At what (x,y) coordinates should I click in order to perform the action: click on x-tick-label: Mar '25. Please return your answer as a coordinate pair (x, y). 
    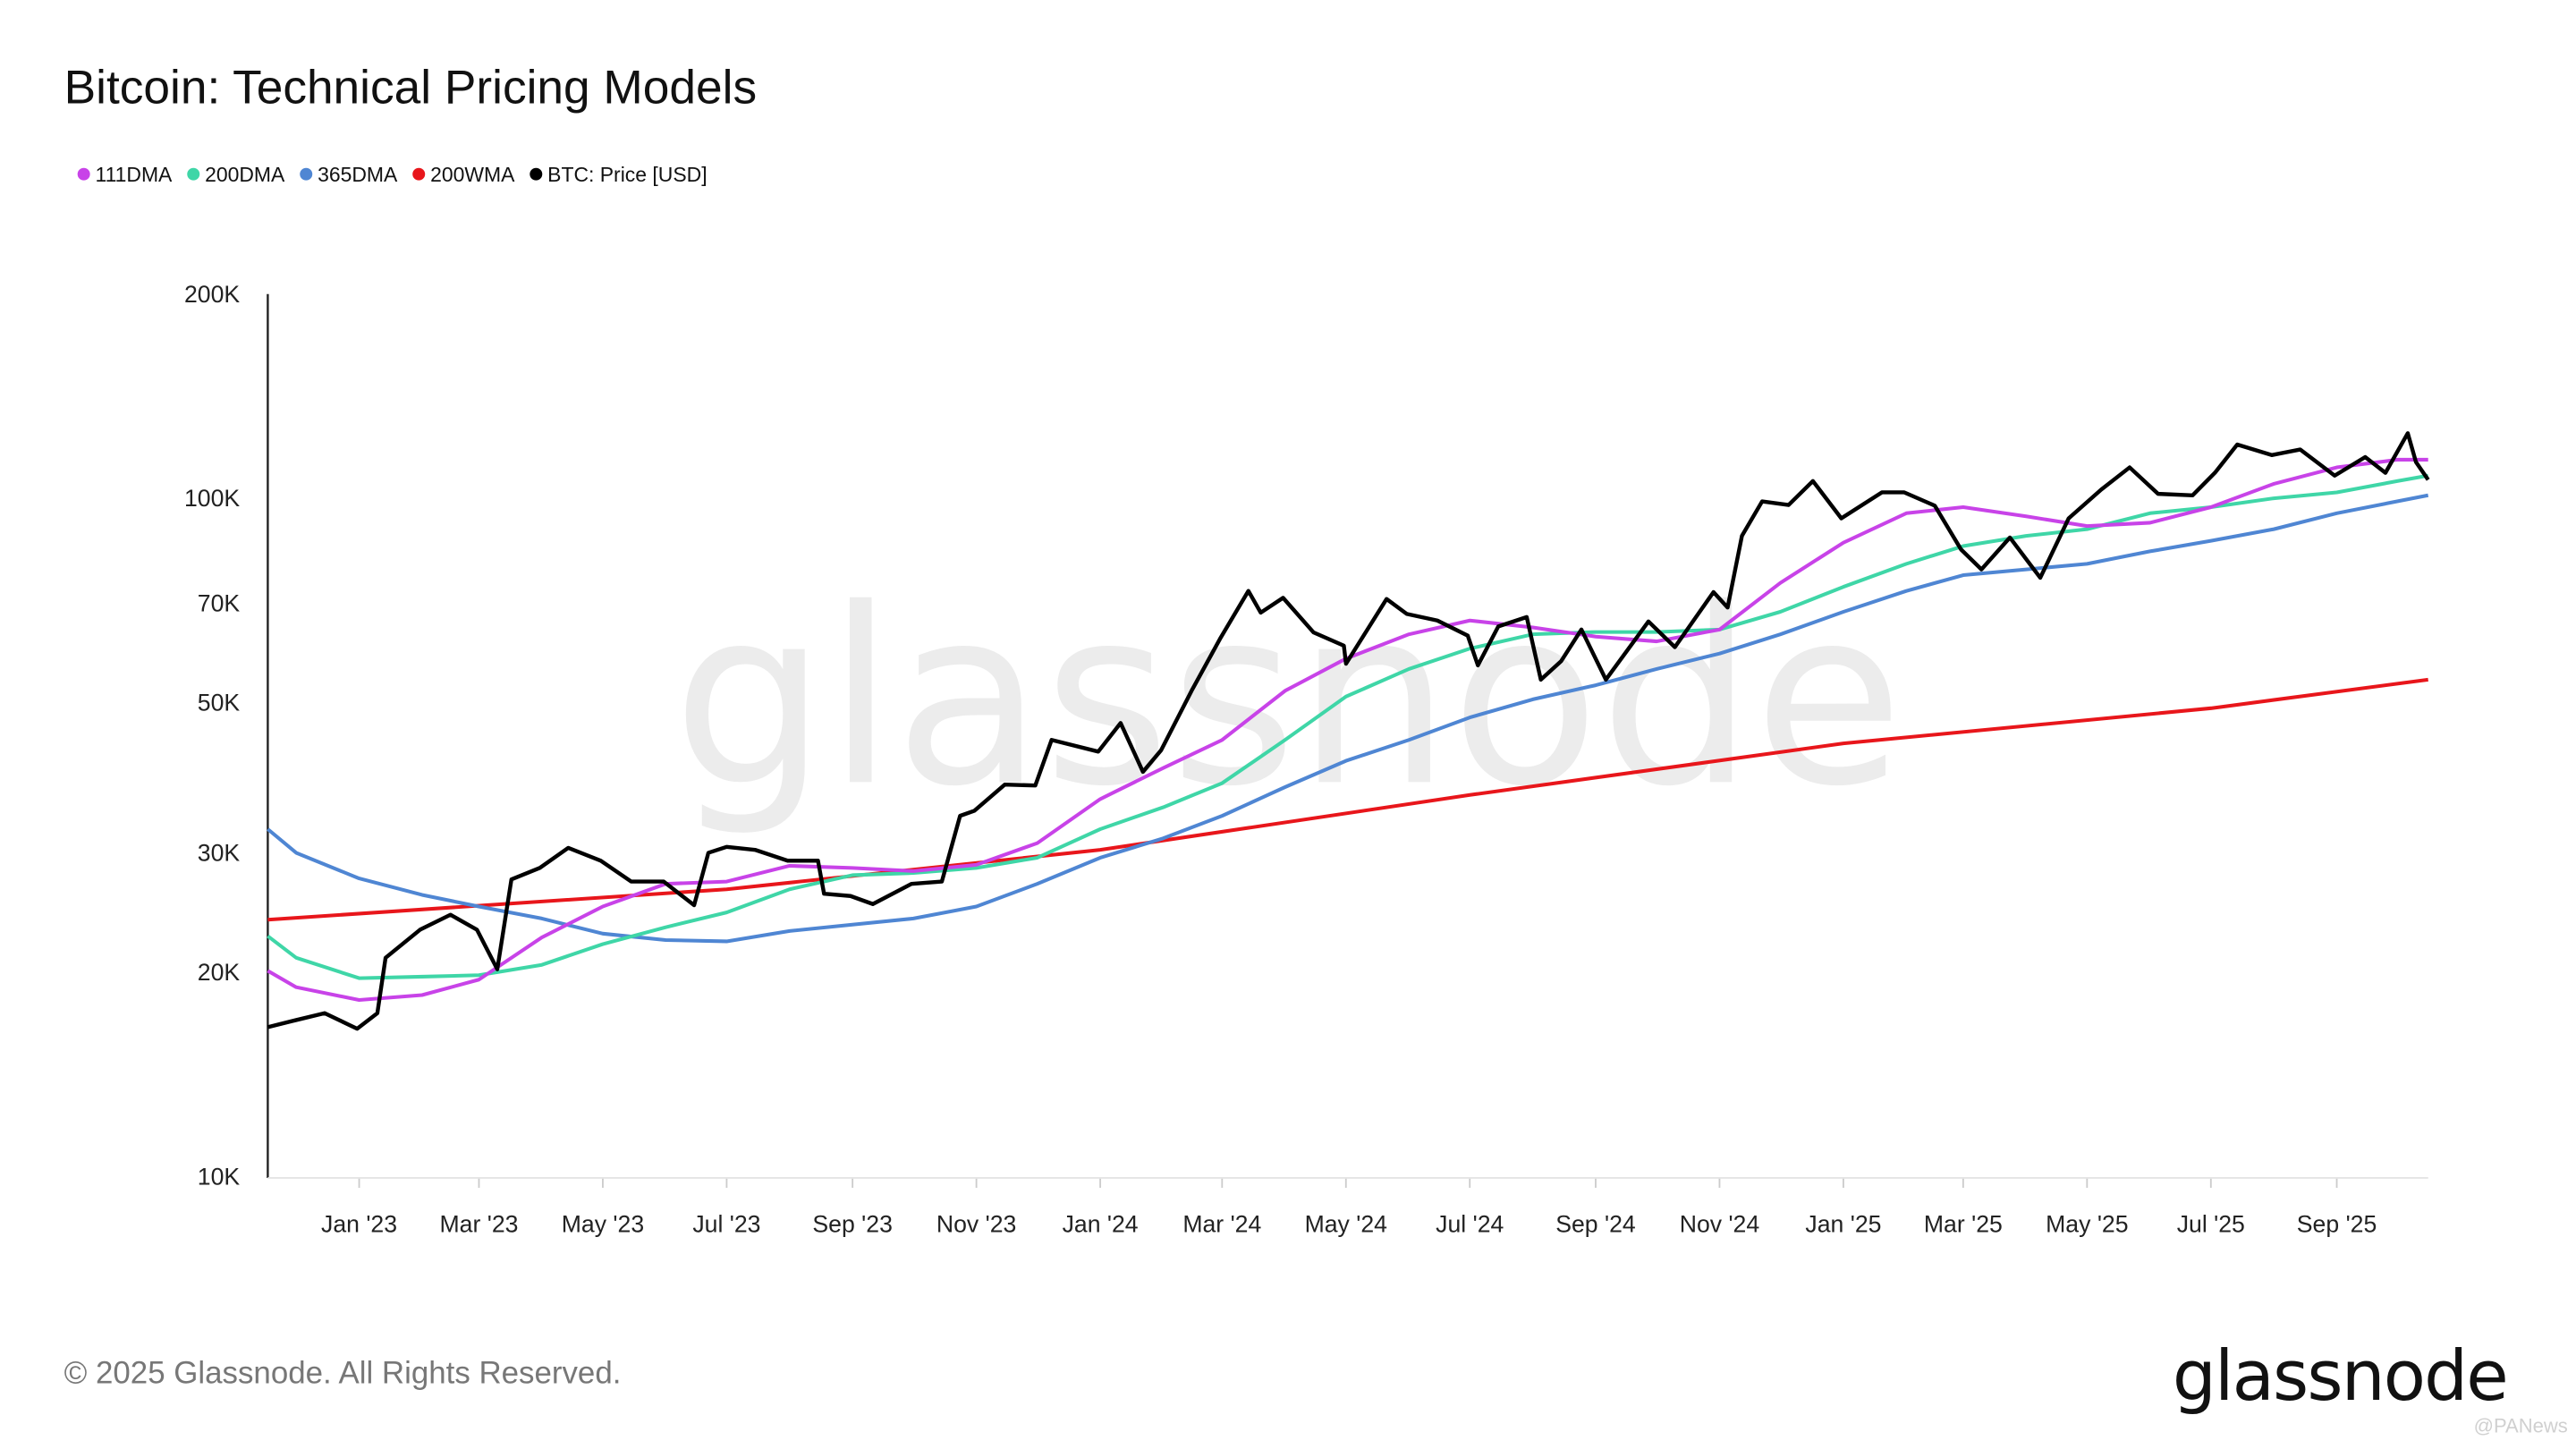
    Looking at the image, I should click on (1963, 1224).